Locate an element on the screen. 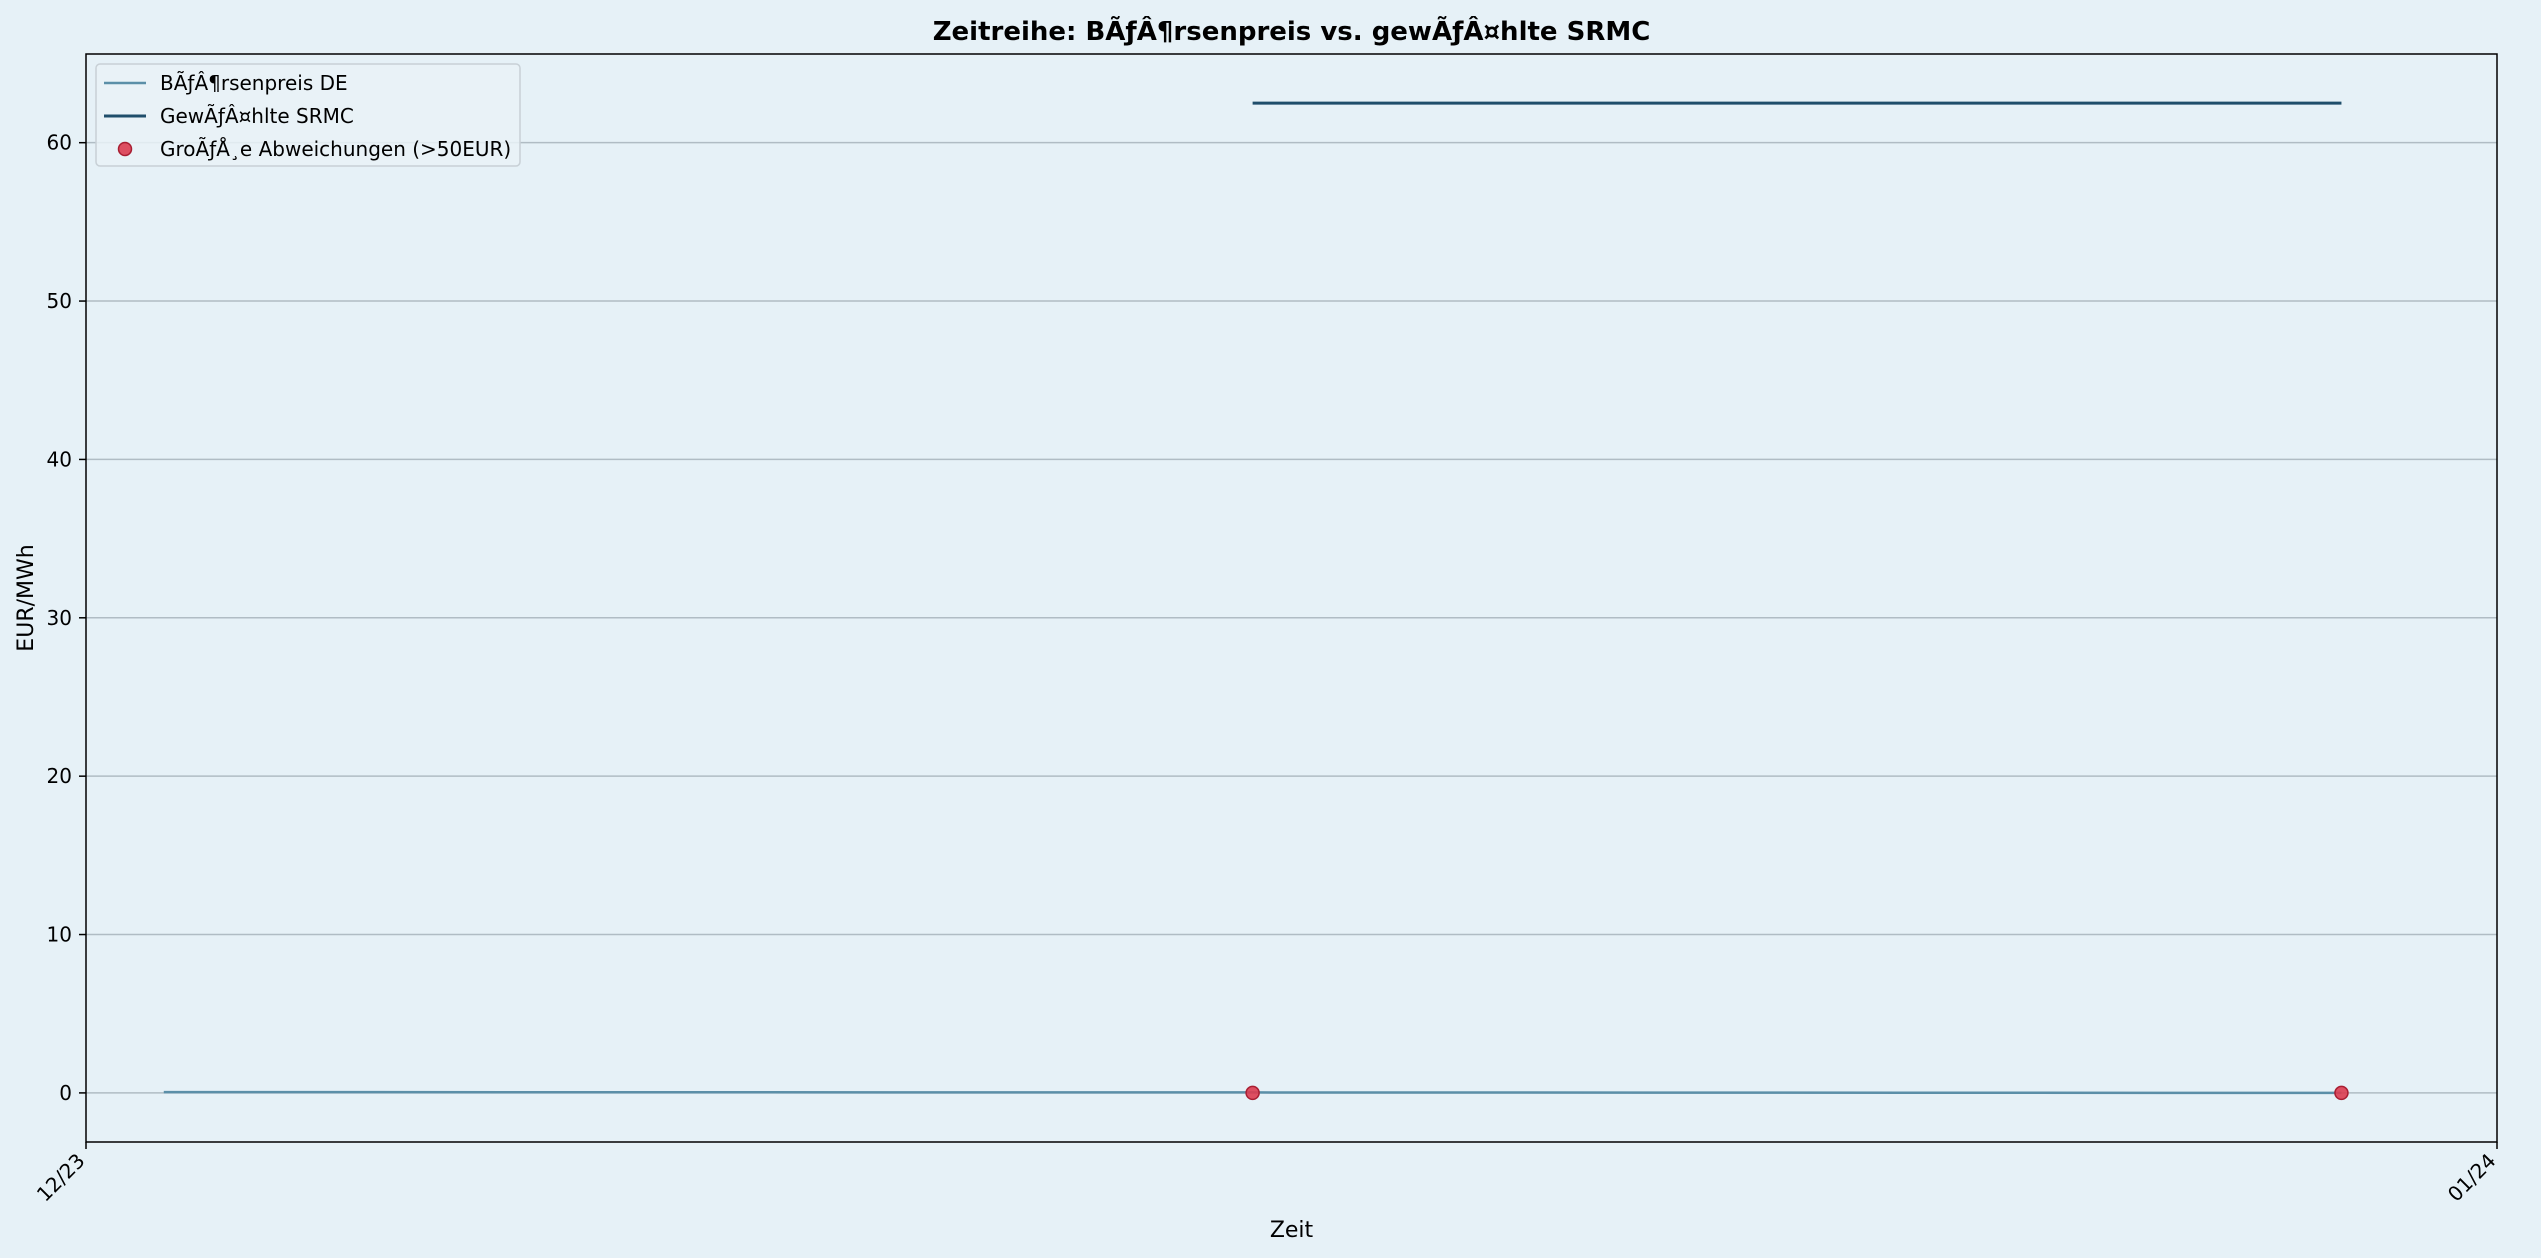 Image resolution: width=2541 pixels, height=1258 pixels. legend-marker-swatch is located at coordinates (125, 149).